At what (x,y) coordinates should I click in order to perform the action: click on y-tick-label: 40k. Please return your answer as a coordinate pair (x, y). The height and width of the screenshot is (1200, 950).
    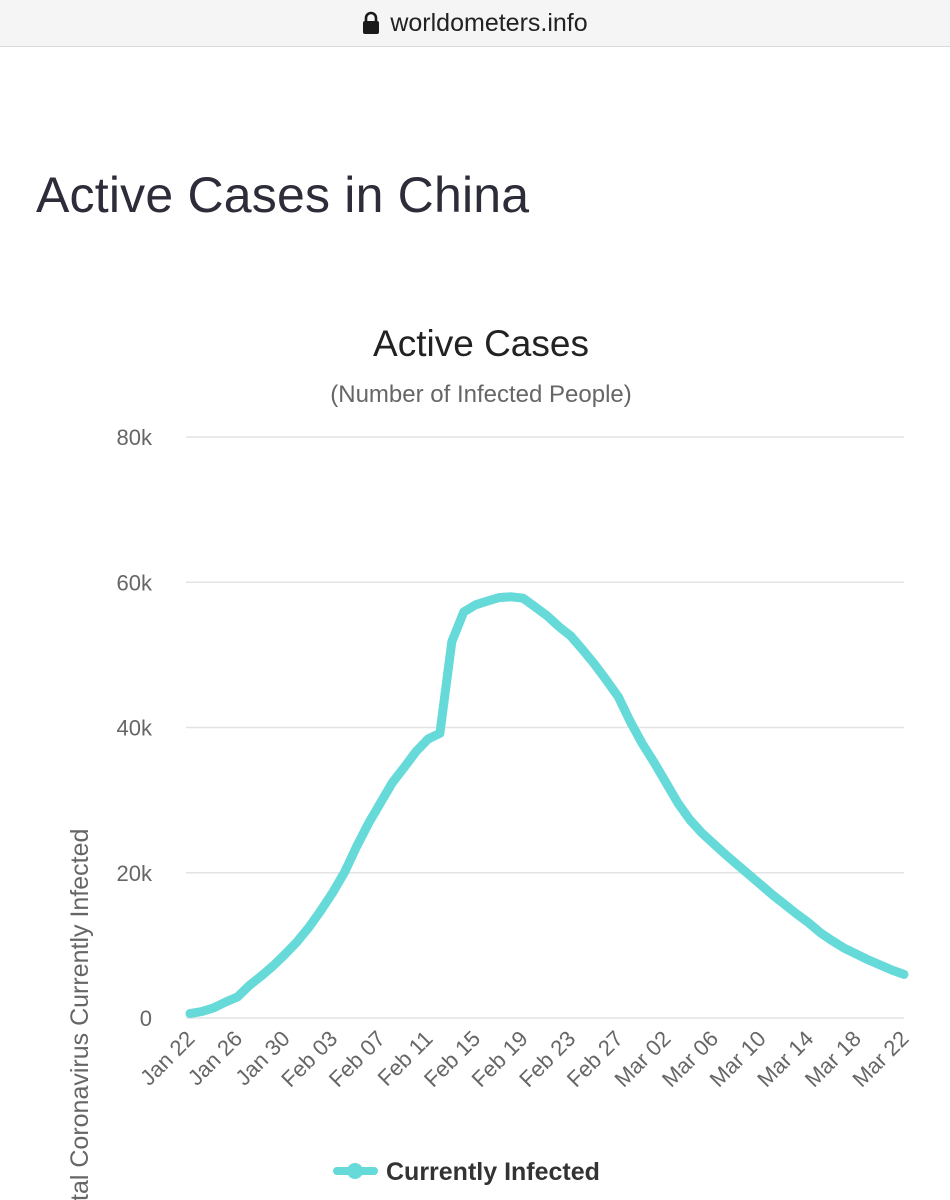
    Looking at the image, I should click on (135, 728).